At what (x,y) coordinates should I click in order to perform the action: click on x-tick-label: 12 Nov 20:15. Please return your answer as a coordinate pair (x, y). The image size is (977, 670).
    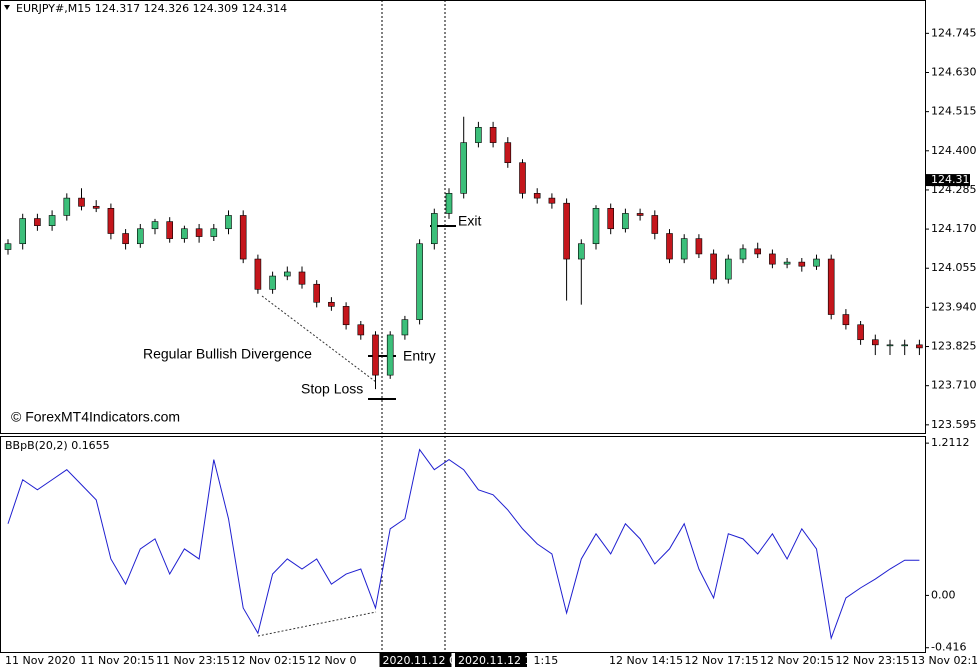
    Looking at the image, I should click on (797, 660).